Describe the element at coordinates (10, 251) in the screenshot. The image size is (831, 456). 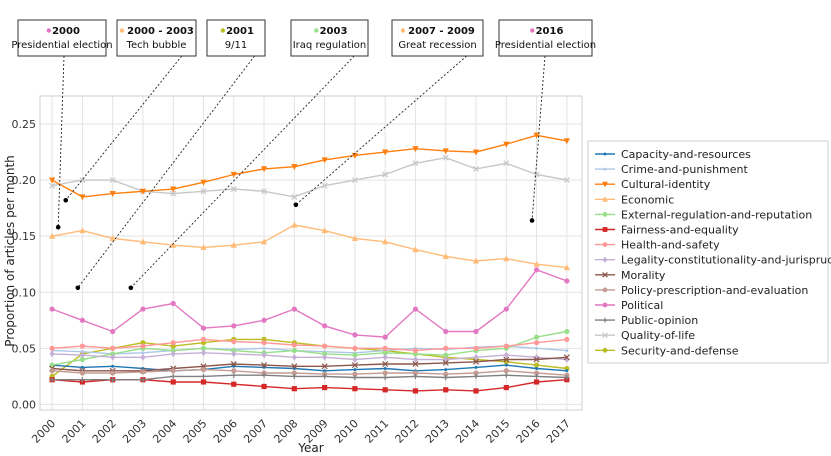
I see `y-axis-label: Proportion of articles per month` at that location.